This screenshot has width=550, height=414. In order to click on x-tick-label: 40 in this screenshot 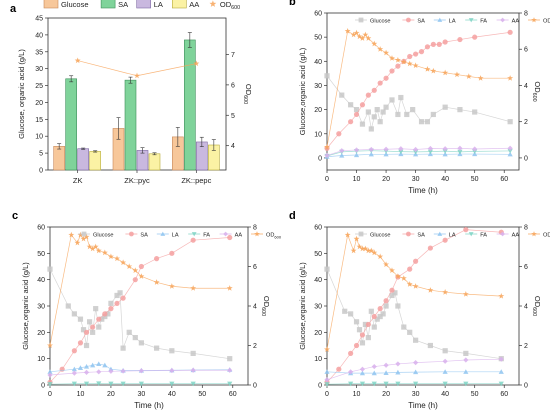, I will do `click(172, 394)`.